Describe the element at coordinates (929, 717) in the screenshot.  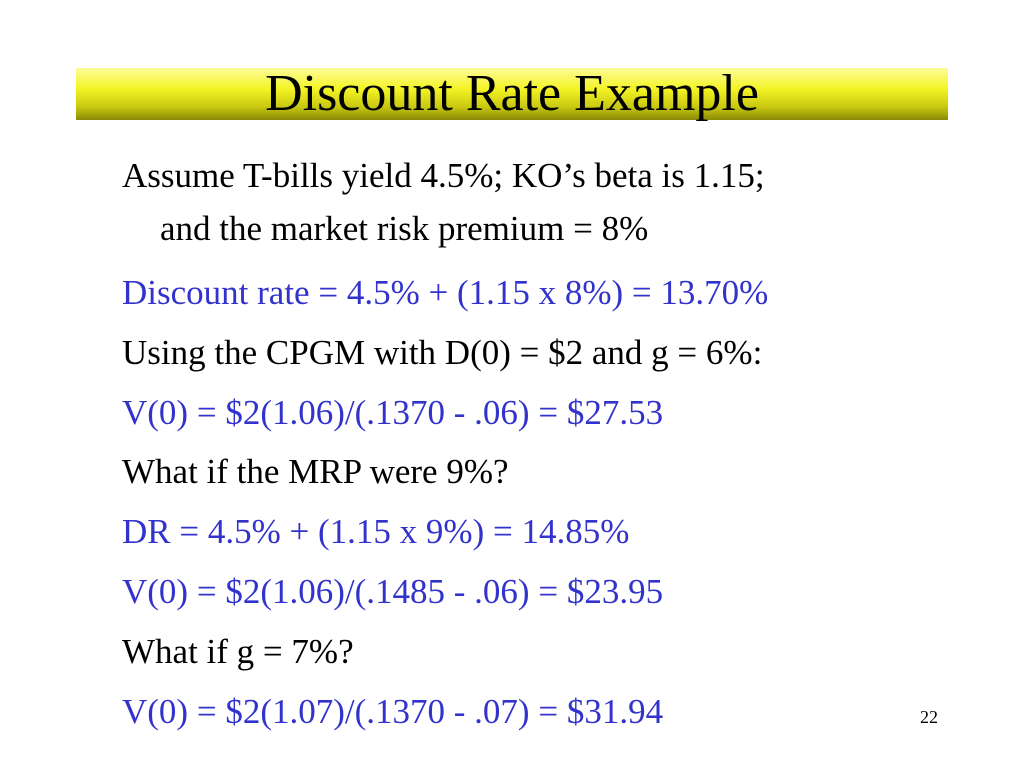
I see `page-number: 22` at that location.